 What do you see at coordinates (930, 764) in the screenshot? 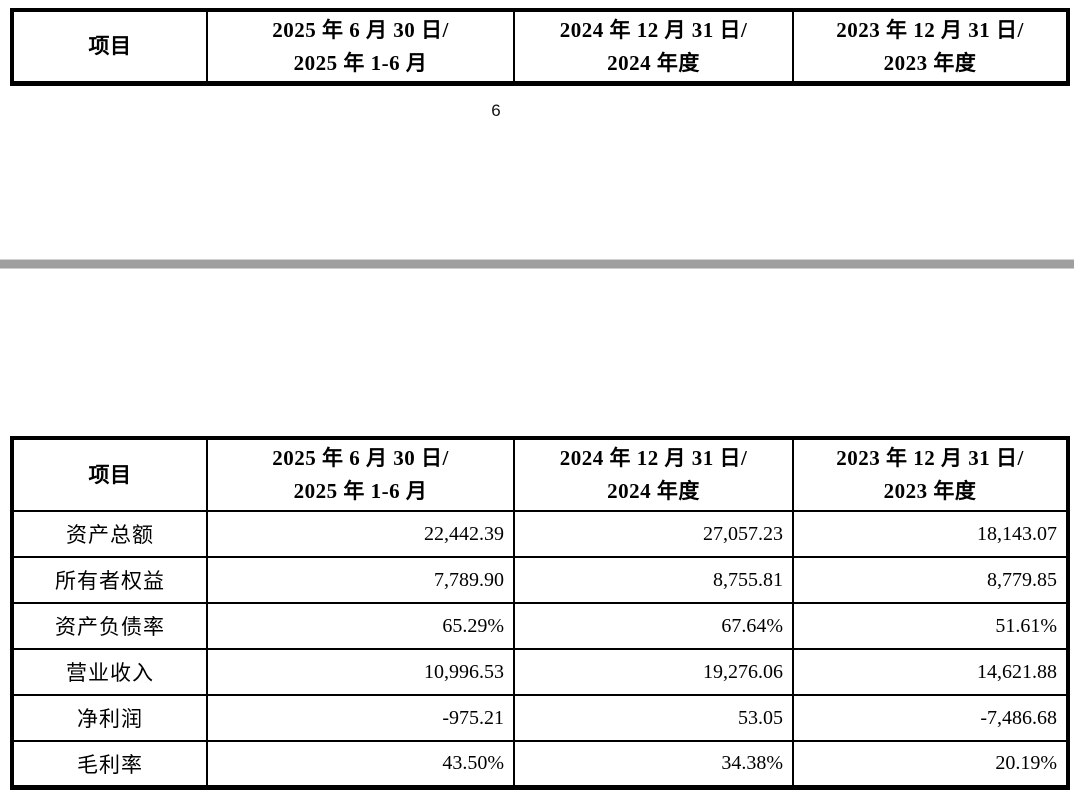
I see `value-cell: 20.19%` at bounding box center [930, 764].